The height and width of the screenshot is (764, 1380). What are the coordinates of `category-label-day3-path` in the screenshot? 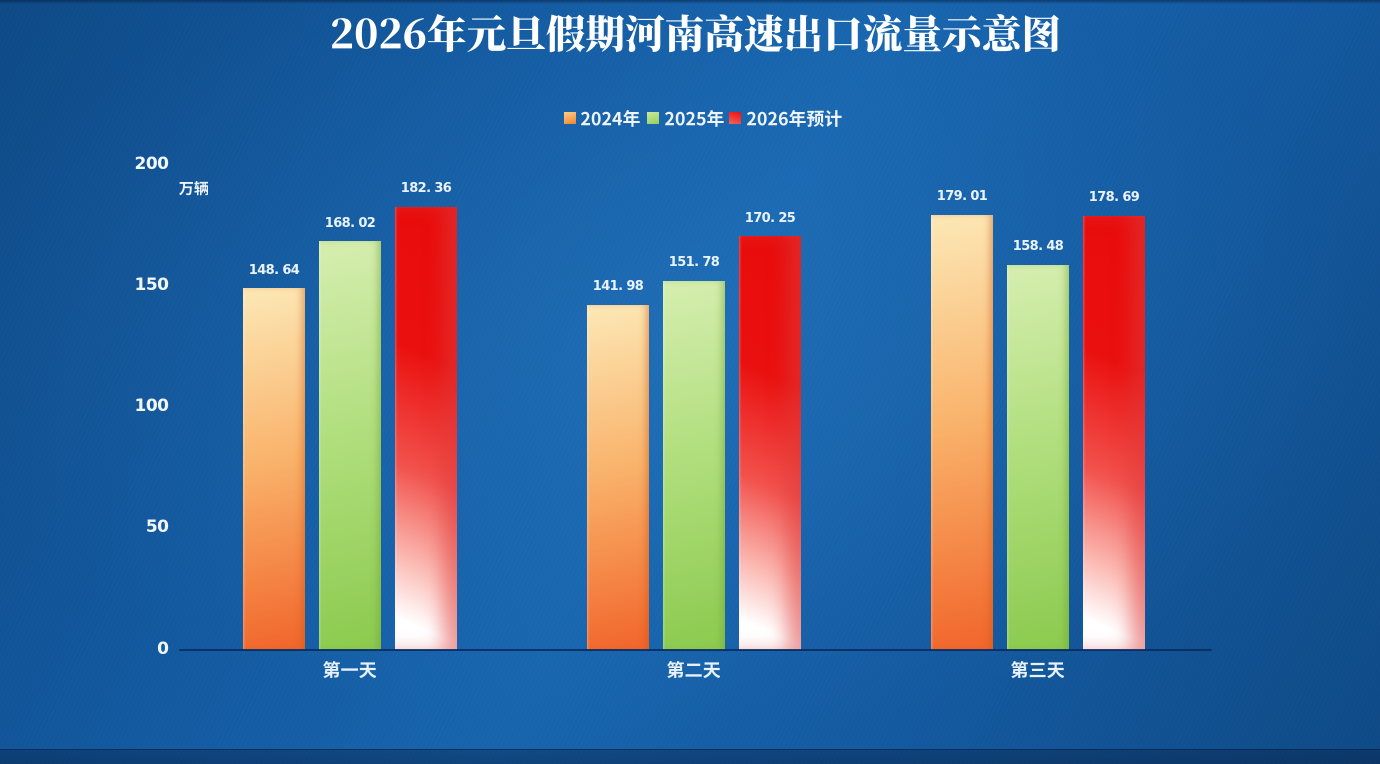 It's located at (1037, 670).